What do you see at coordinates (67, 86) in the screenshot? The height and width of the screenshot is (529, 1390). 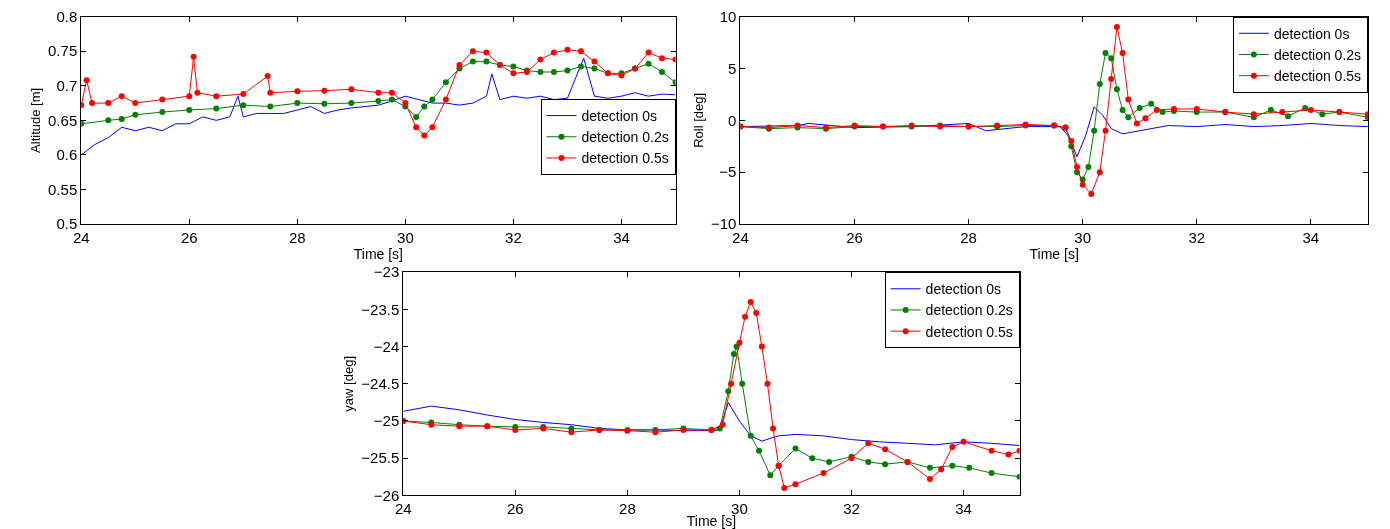 I see `y-tick-label: 0.7` at bounding box center [67, 86].